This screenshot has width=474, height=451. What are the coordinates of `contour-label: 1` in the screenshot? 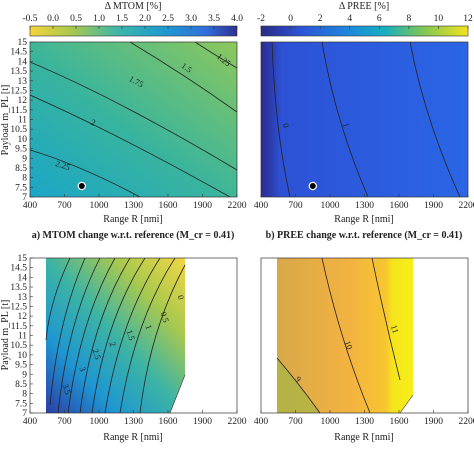 It's located at (345, 125).